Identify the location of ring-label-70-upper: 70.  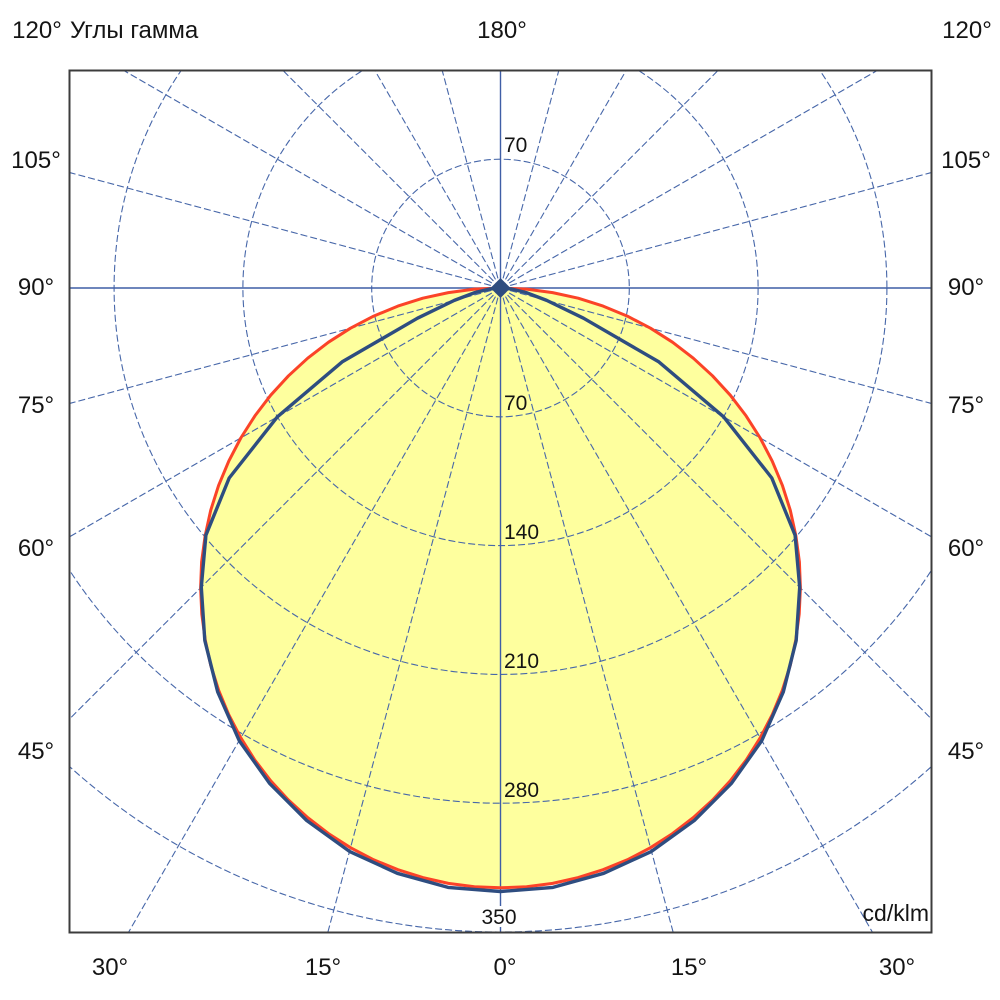
(515, 145).